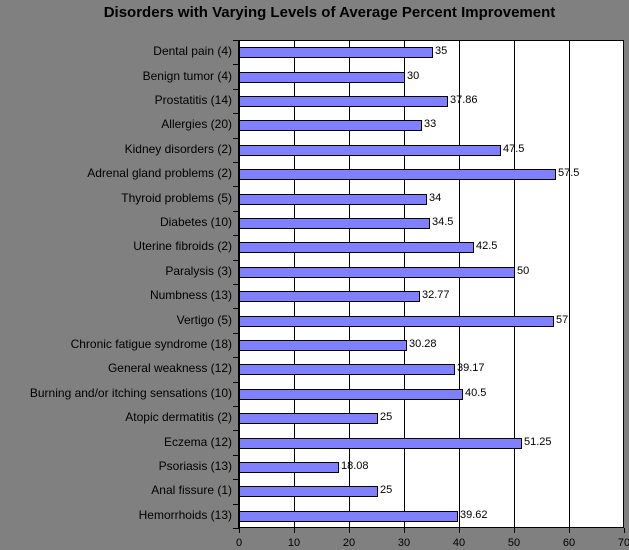  What do you see at coordinates (192, 51) in the screenshot?
I see `category-label: Dental pain (4)` at bounding box center [192, 51].